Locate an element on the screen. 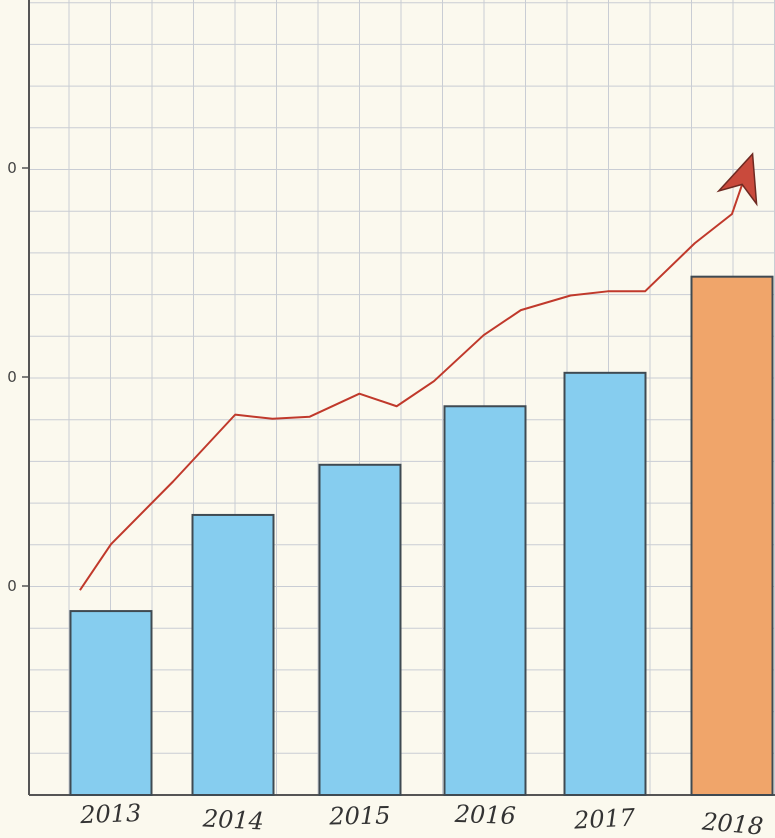 The image size is (775, 838). x-tick-labels: 2013 2014 2015 2016 2017 2018 is located at coordinates (422, 818).